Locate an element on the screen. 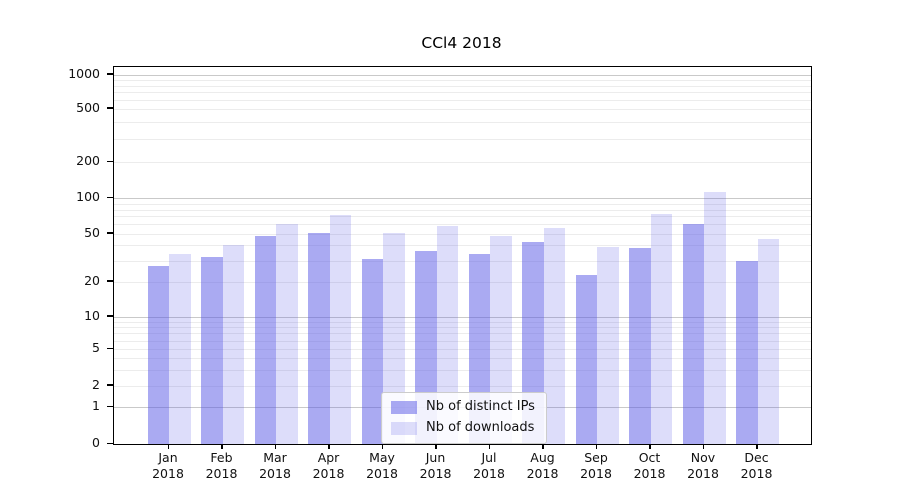 Image resolution: width=900 pixels, height=500 pixels. legend: Nb of distinct IPs Nb of downloads is located at coordinates (464, 418).